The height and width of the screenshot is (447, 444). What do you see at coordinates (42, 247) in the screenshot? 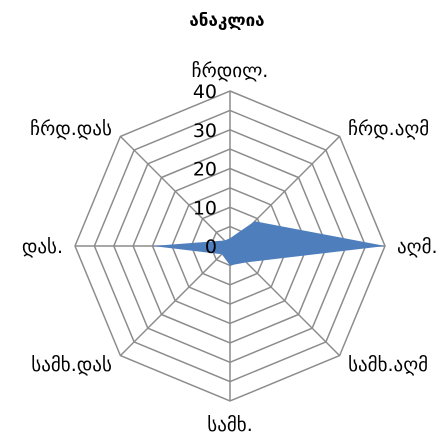
I see `category-label: დას.` at bounding box center [42, 247].